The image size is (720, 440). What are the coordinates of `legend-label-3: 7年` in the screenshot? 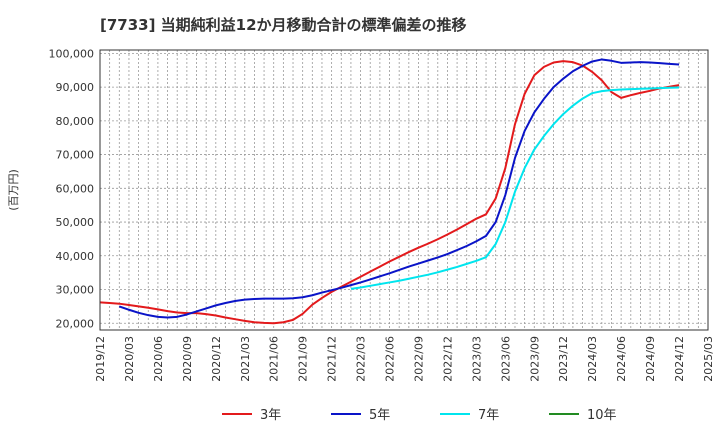 It's located at (488, 415).